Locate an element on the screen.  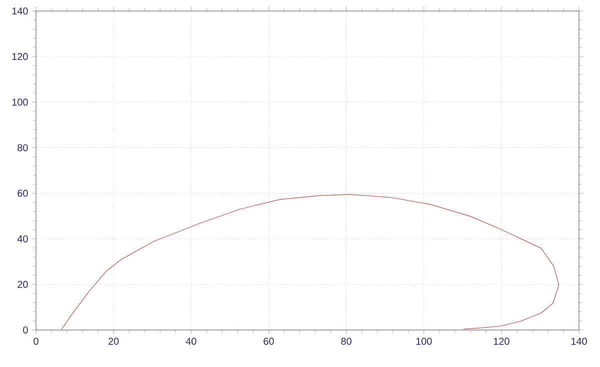
y-tick-label: 0 is located at coordinates (25, 330).